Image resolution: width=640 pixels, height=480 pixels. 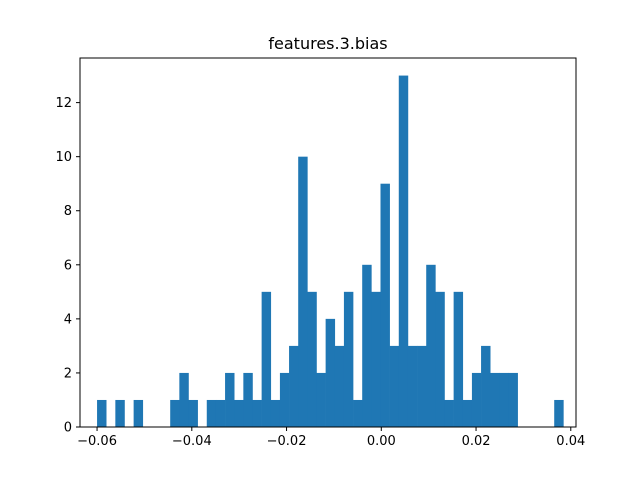 What do you see at coordinates (331, 438) in the screenshot?
I see `x-axis-ticks: −0.06 −0.04 −0.02 0.00 0.02 0.04` at bounding box center [331, 438].